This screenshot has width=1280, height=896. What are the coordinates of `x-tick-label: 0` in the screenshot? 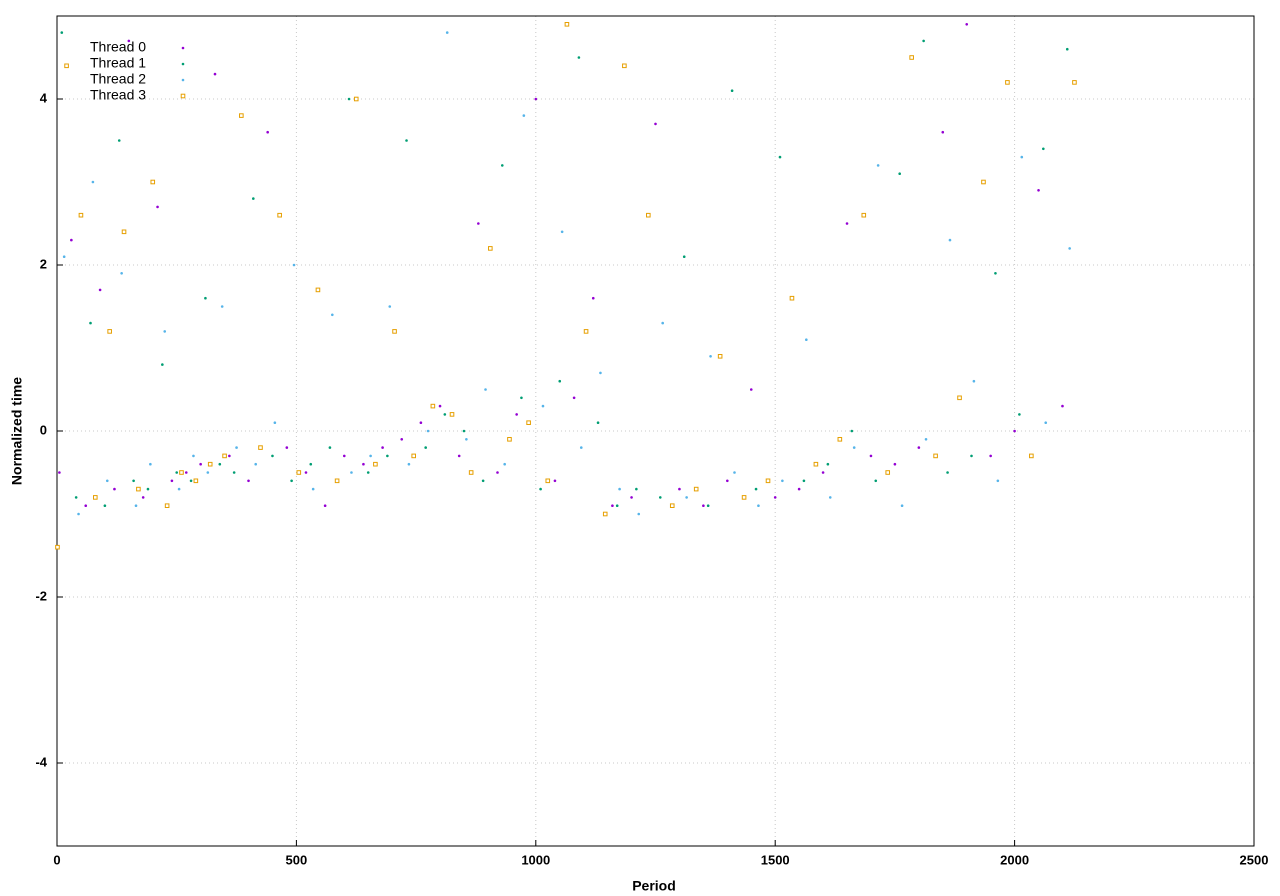 It's located at (56, 859).